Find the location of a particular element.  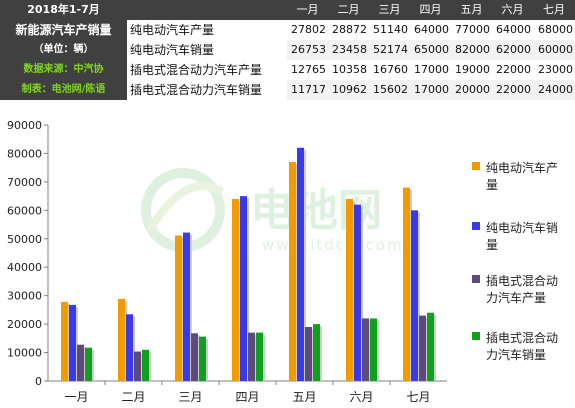

y-tick-label: 0 is located at coordinates (38, 381).